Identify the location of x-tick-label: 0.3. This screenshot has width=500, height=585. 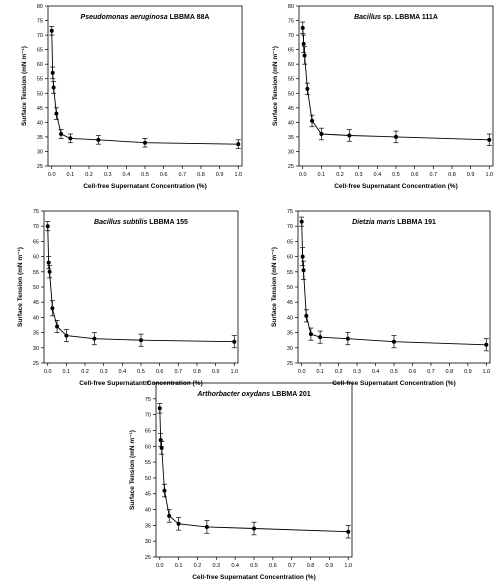
(357, 372).